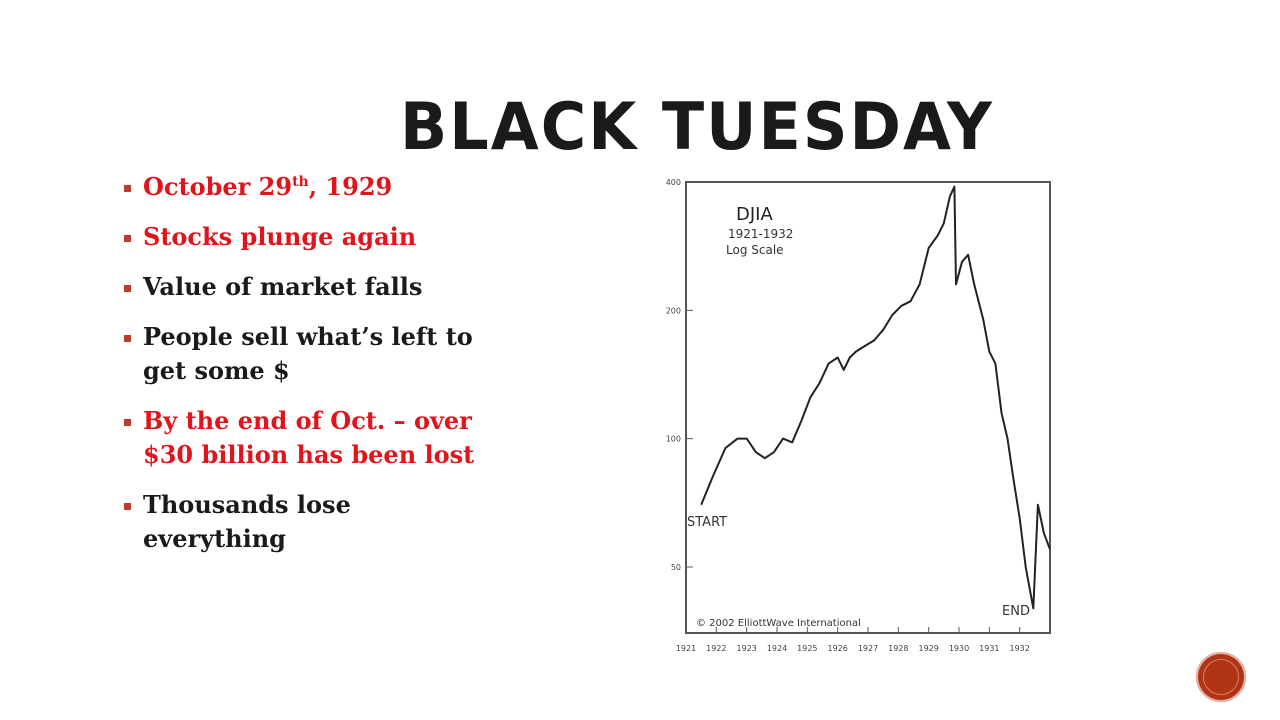 This screenshot has width=1280, height=720. I want to click on x-tick-label: 1925, so click(807, 648).